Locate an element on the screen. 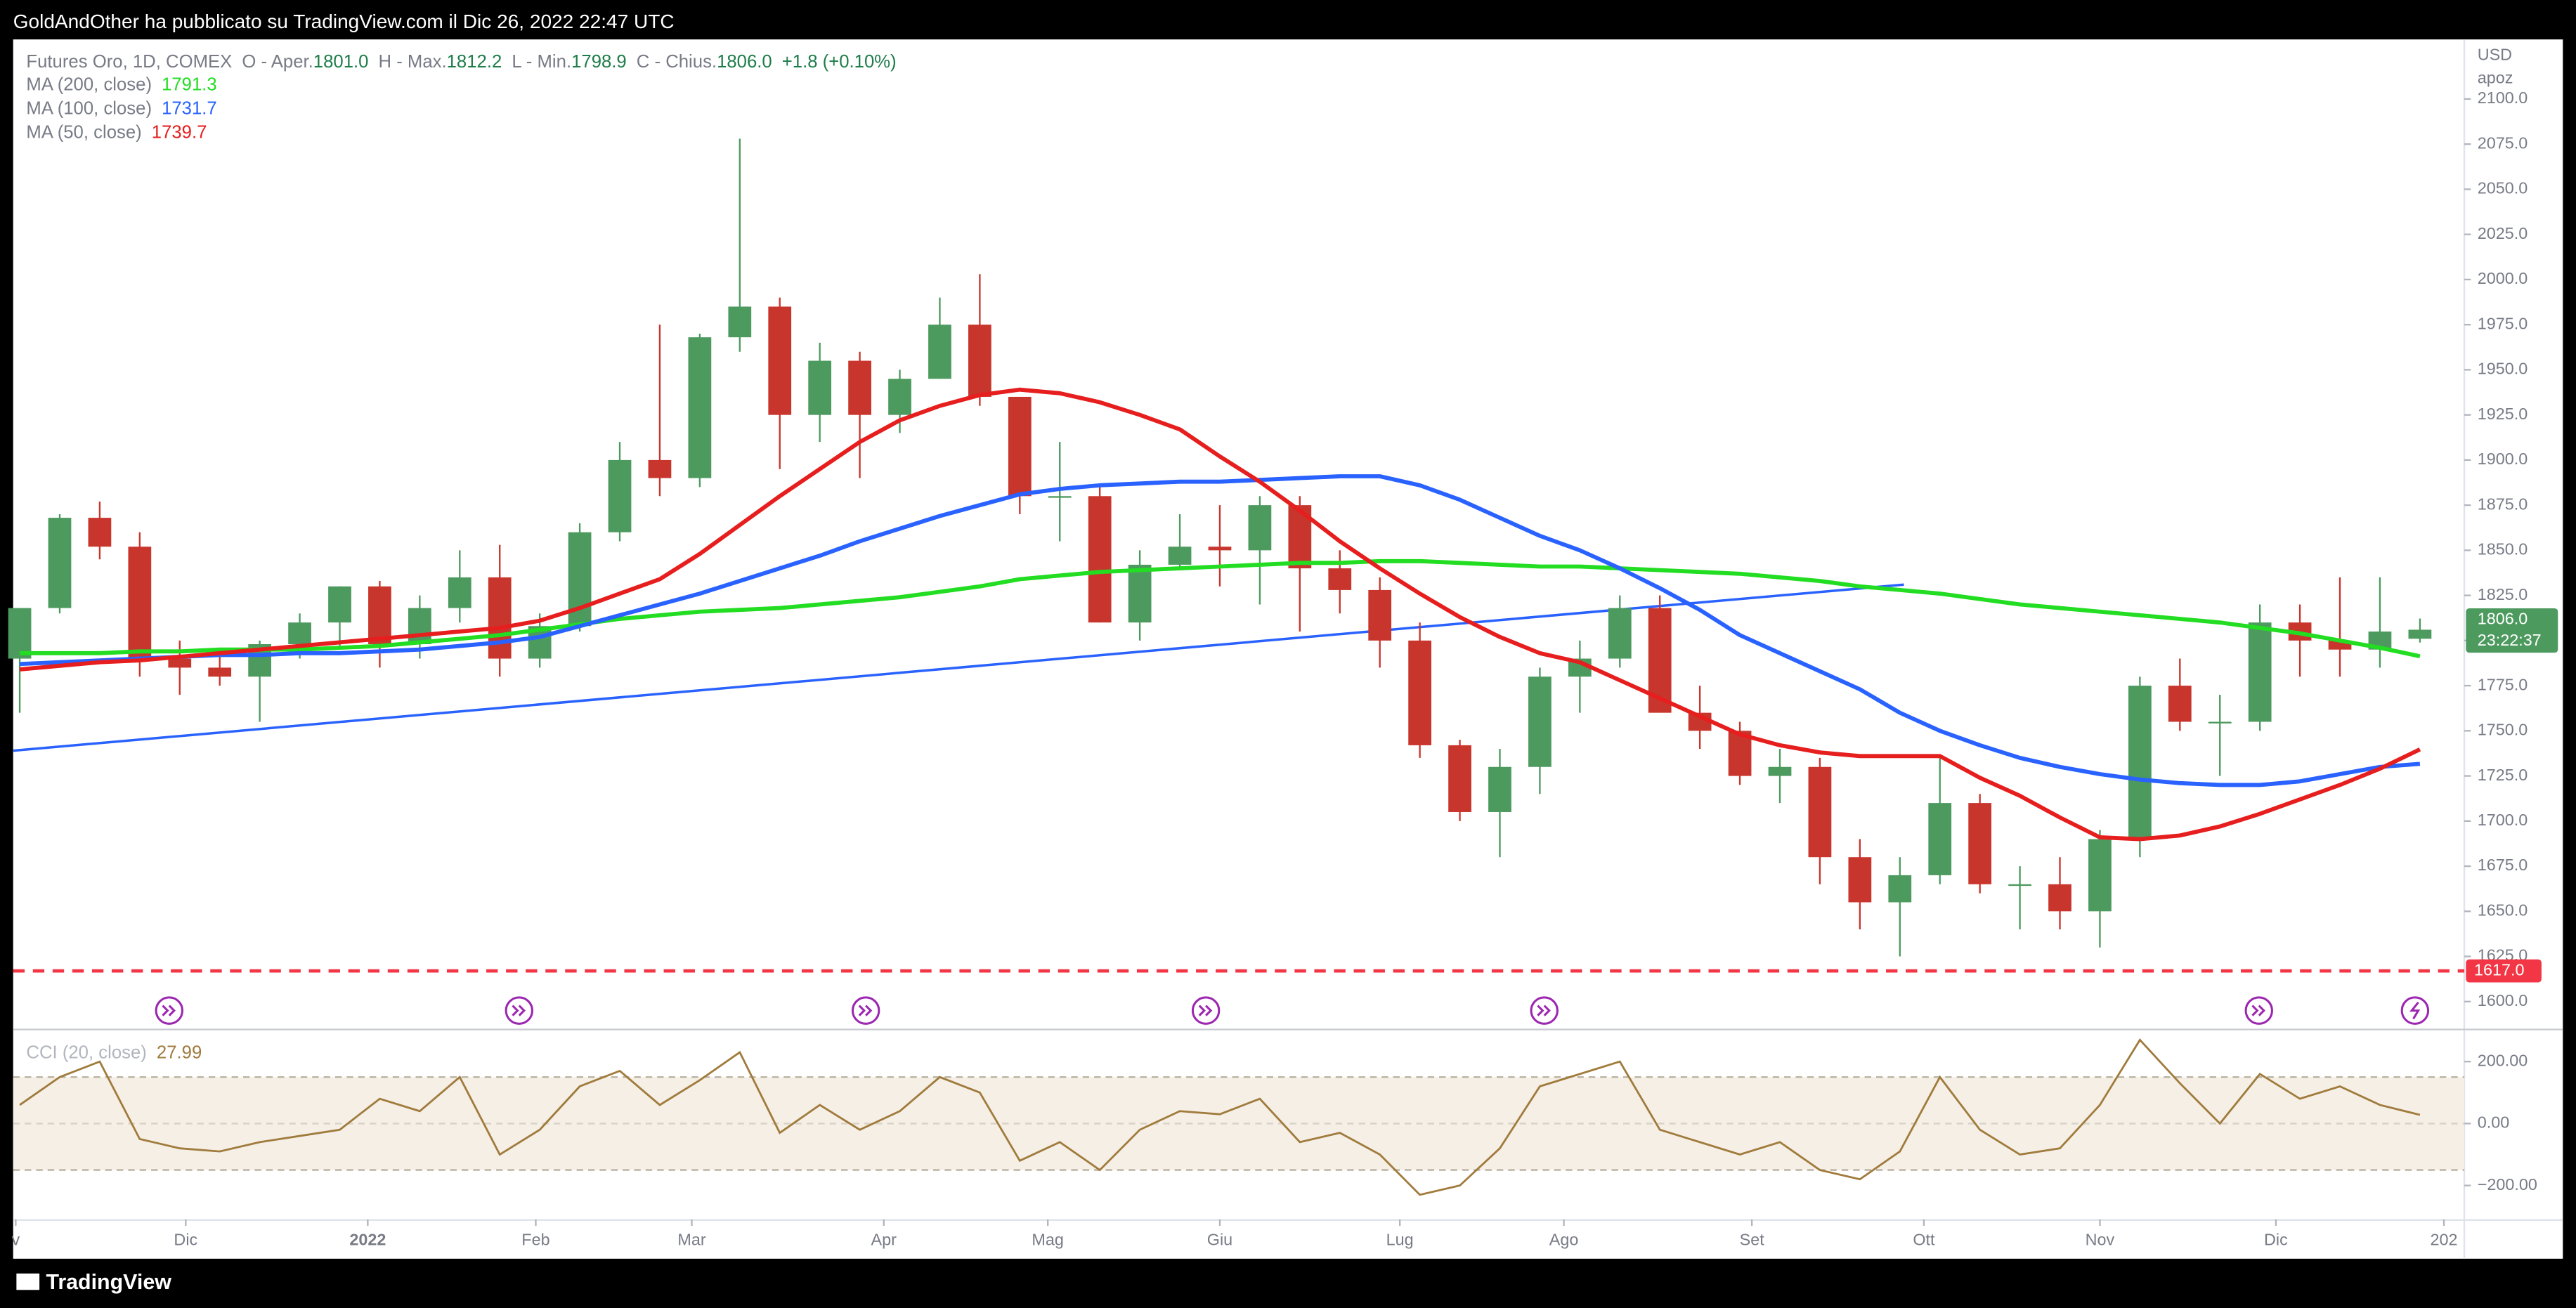  countdown: 23:22:37 is located at coordinates (2510, 640).